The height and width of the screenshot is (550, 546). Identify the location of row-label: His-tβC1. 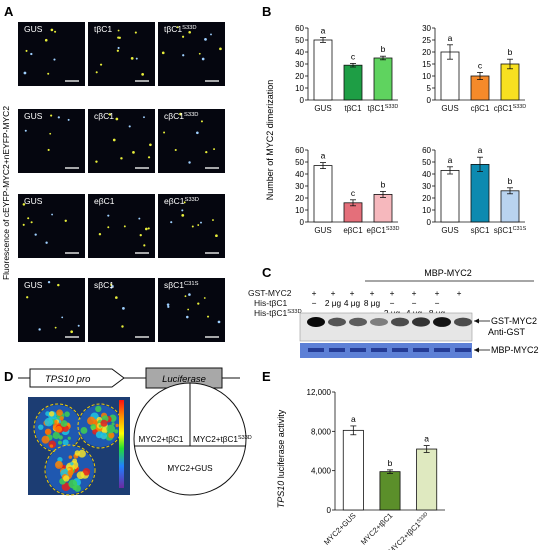
(270, 303).